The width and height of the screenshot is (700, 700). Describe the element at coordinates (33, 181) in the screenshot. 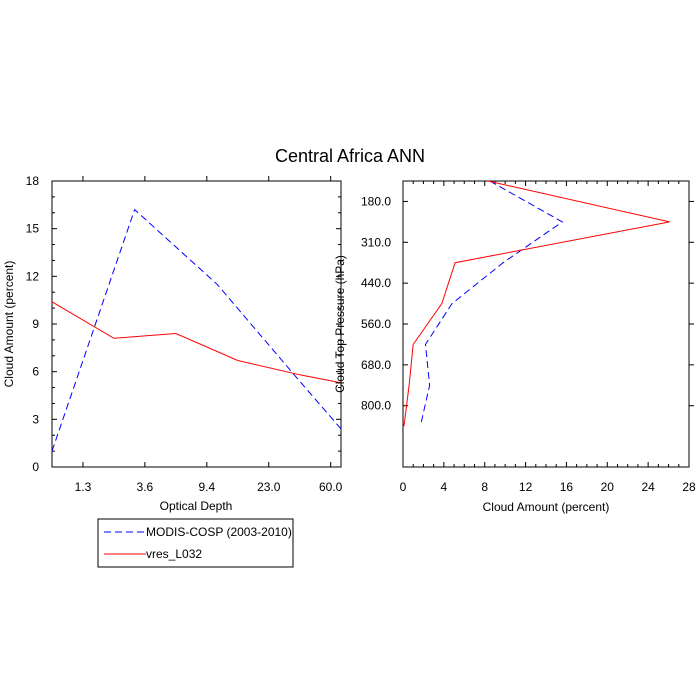

I see `left-y-tick-label: 18` at that location.